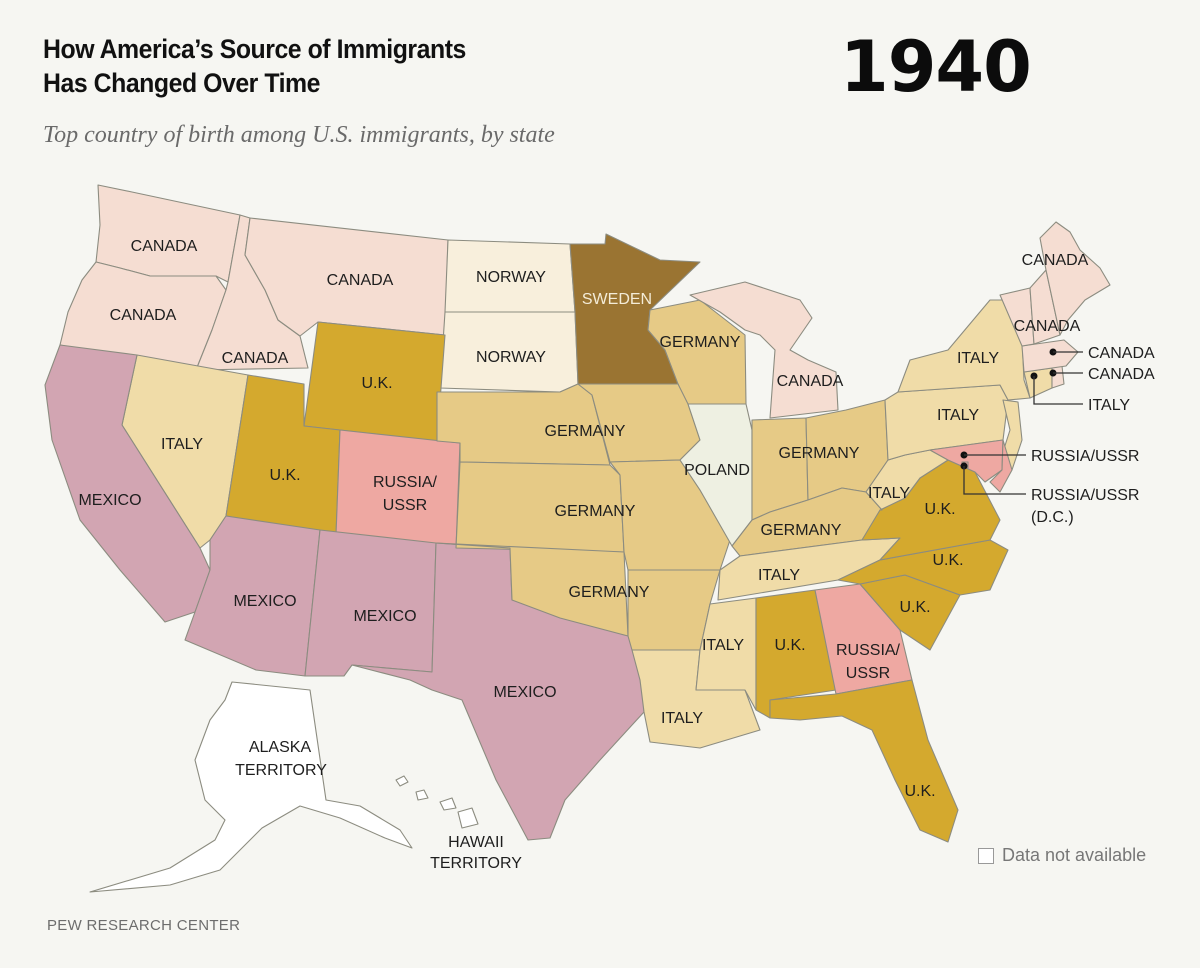 This screenshot has width=1200, height=968. Describe the element at coordinates (360, 280) in the screenshot. I see `label-mt: CANADA` at that location.